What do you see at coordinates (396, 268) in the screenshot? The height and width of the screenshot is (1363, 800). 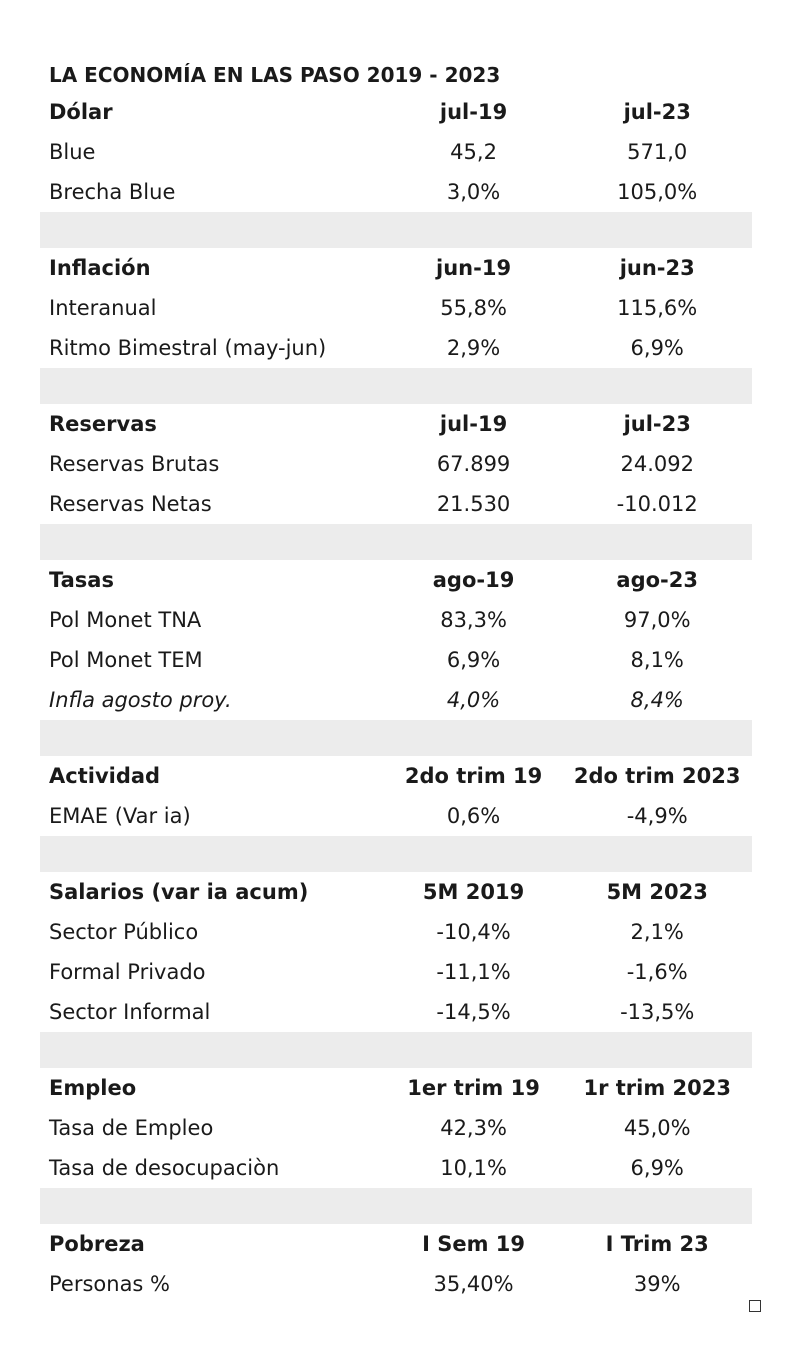 I see `section-header-inflacion: Inflación jun-19 jun-23` at bounding box center [396, 268].